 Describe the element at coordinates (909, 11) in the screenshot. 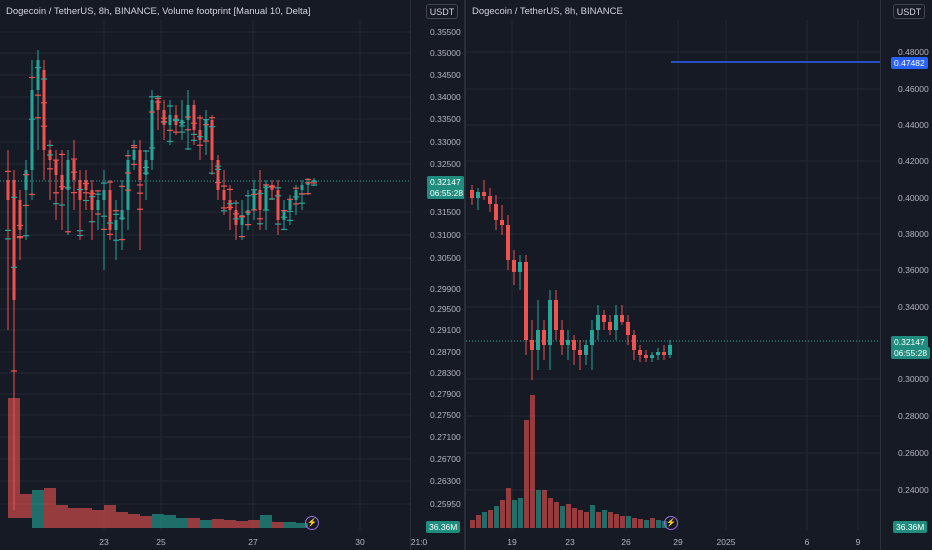

I see `right-currency-button: USDT` at that location.